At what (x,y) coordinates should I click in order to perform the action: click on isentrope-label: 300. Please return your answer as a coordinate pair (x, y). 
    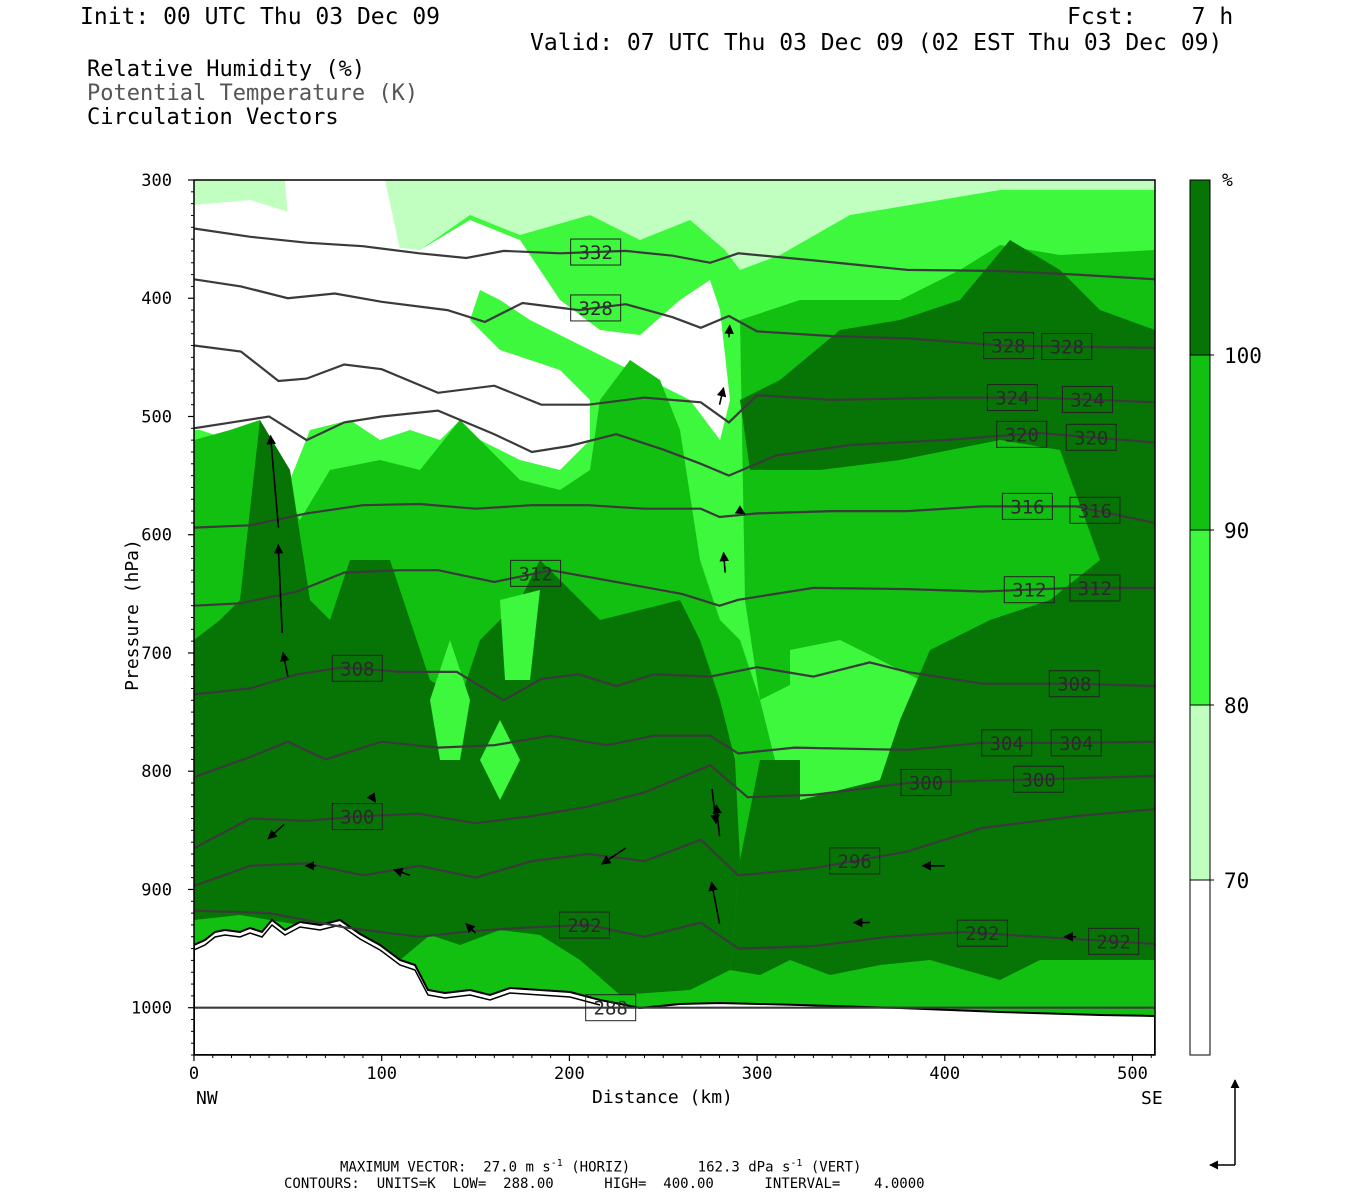
    Looking at the image, I should click on (1038, 780).